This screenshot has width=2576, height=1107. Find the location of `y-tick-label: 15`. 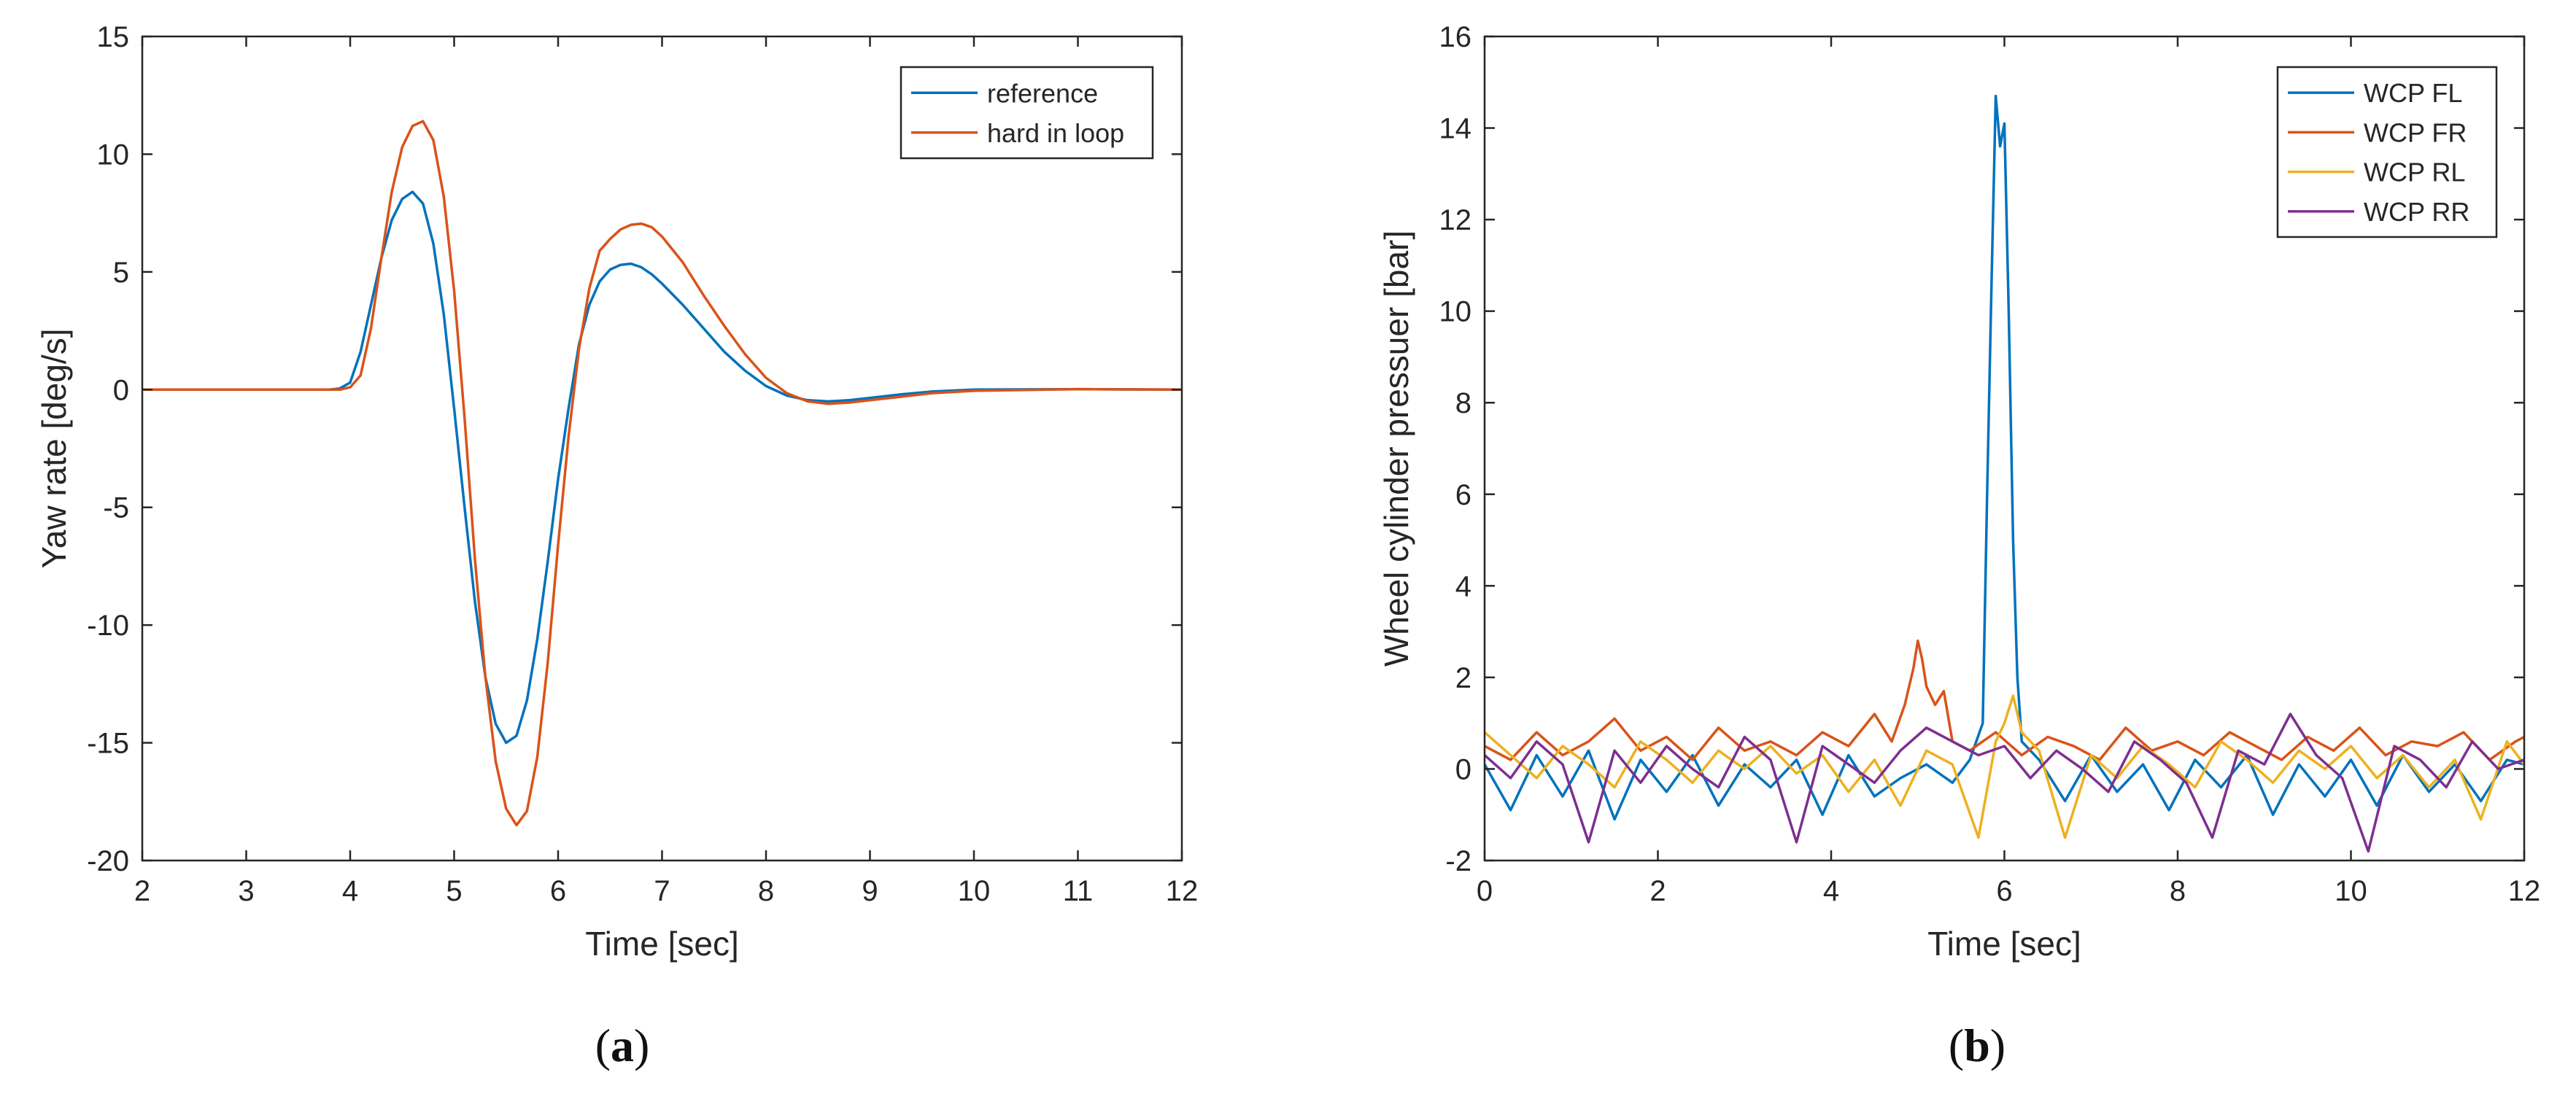

y-tick-label: 15 is located at coordinates (113, 37).